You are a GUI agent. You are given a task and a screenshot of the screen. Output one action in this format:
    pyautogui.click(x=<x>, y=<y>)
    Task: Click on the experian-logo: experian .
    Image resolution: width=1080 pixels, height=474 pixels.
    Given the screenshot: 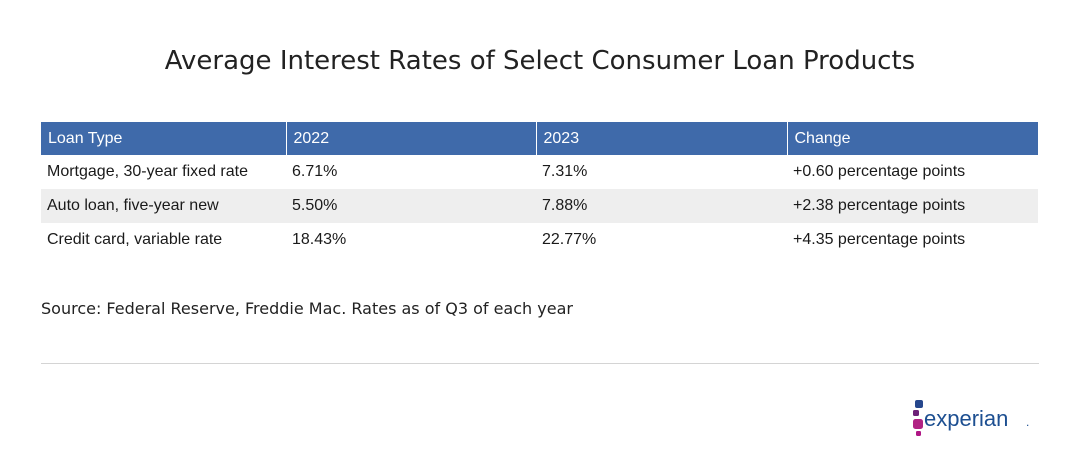 What is the action you would take?
    pyautogui.click(x=971, y=418)
    